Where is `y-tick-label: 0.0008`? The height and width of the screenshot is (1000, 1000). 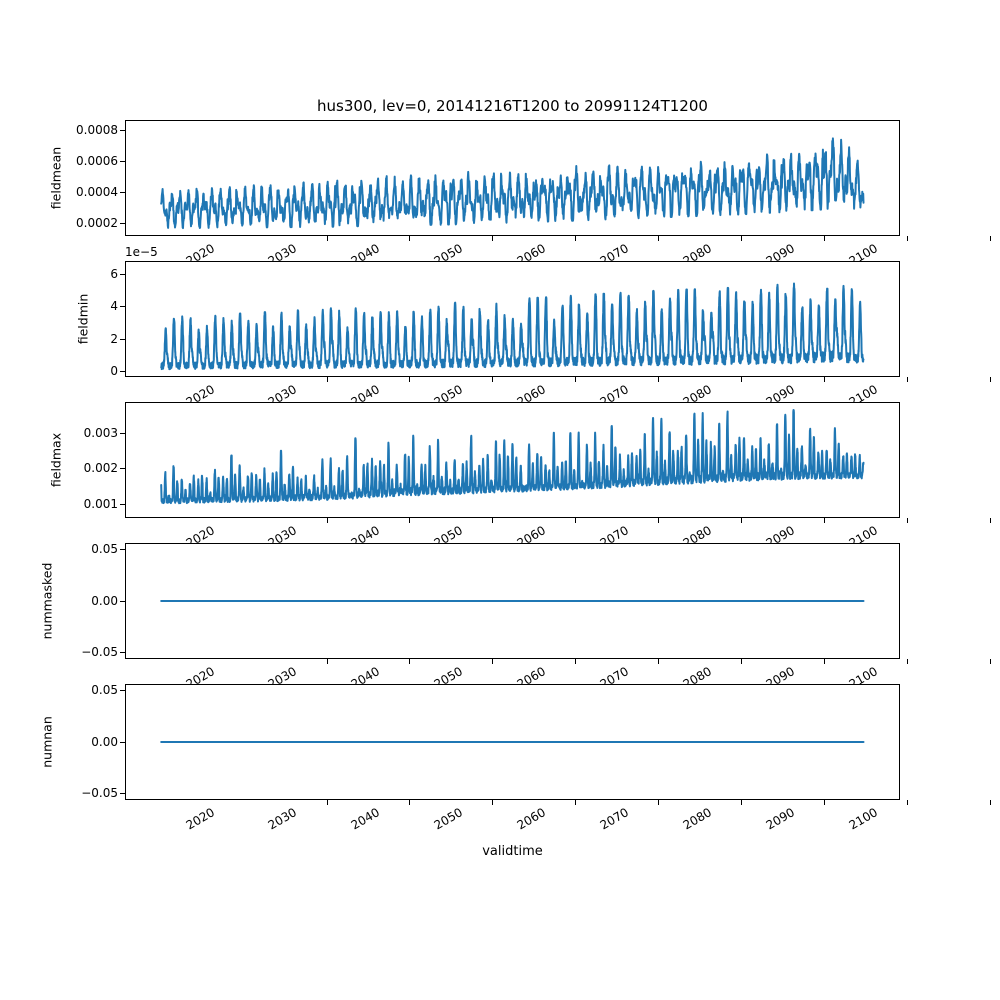 y-tick-label: 0.0008 is located at coordinates (97, 130).